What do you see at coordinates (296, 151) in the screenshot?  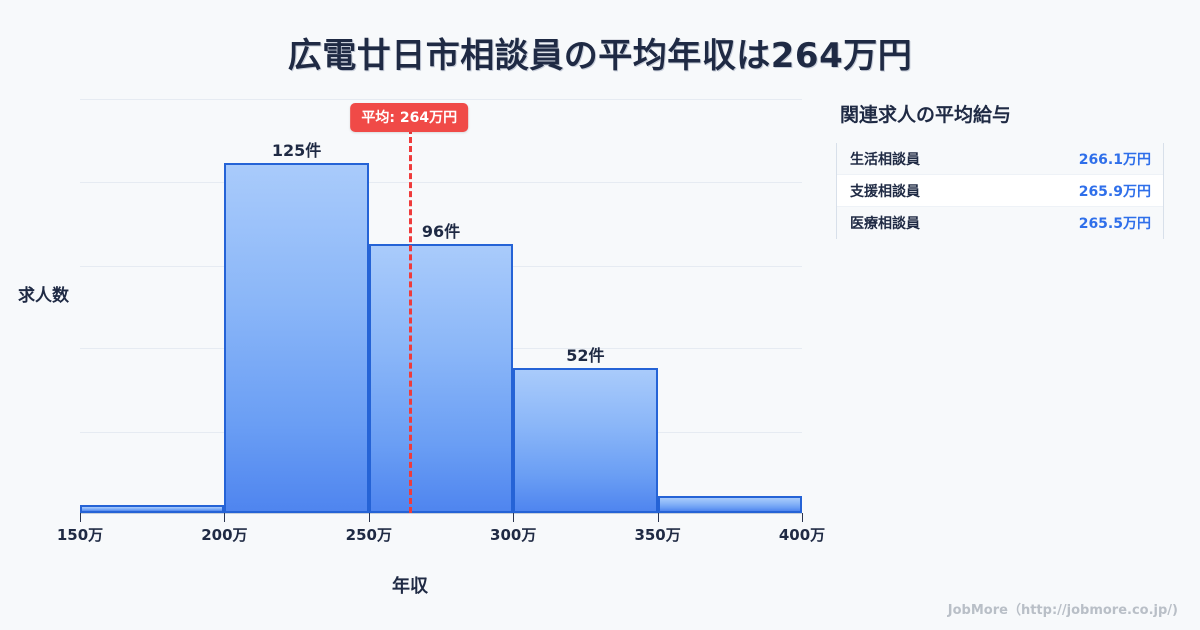 I see `bar-value-label: 125件` at bounding box center [296, 151].